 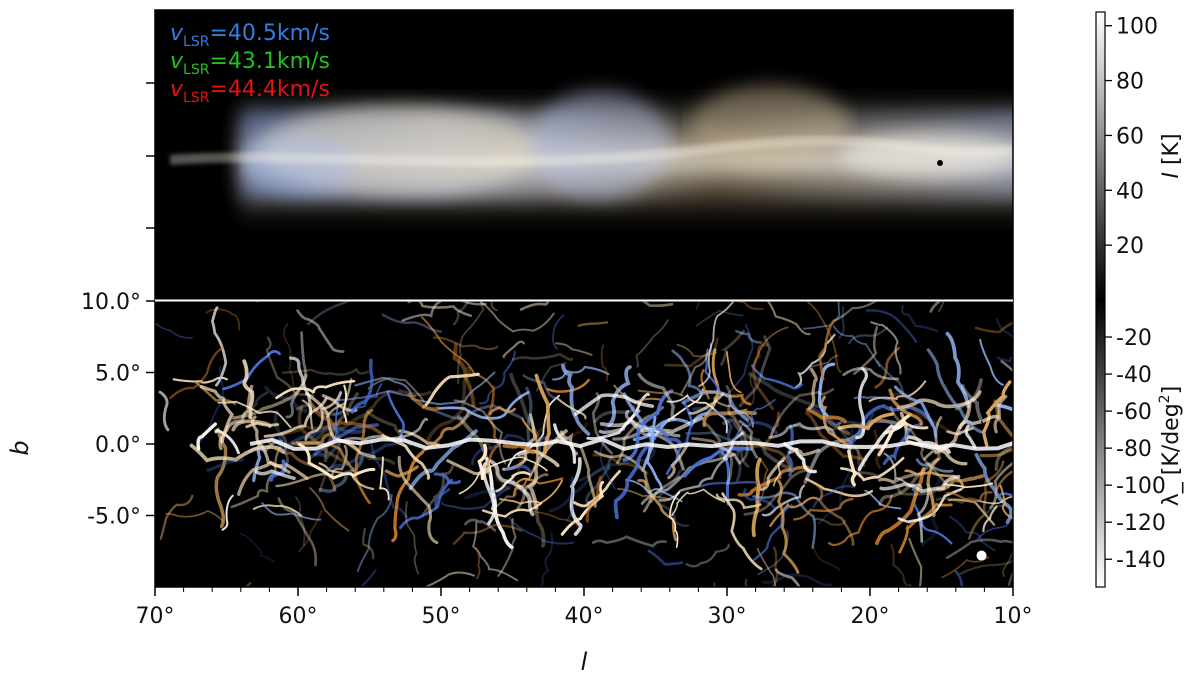 I want to click on colorbar-tick-label: 60, so click(x=1130, y=136).